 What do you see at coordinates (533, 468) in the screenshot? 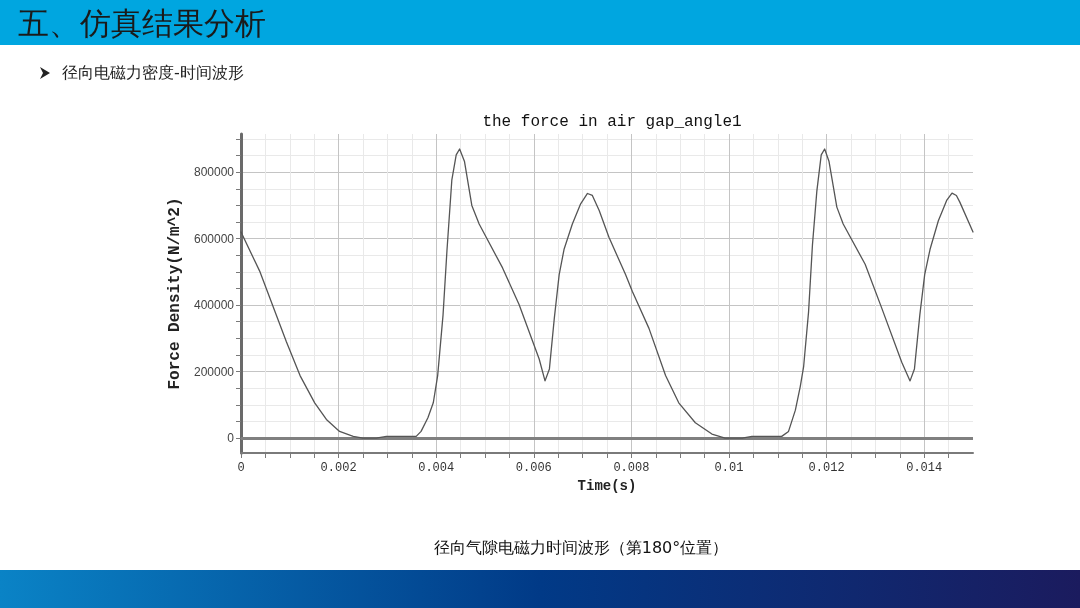
I see `x-tick-label: 0.006` at bounding box center [533, 468].